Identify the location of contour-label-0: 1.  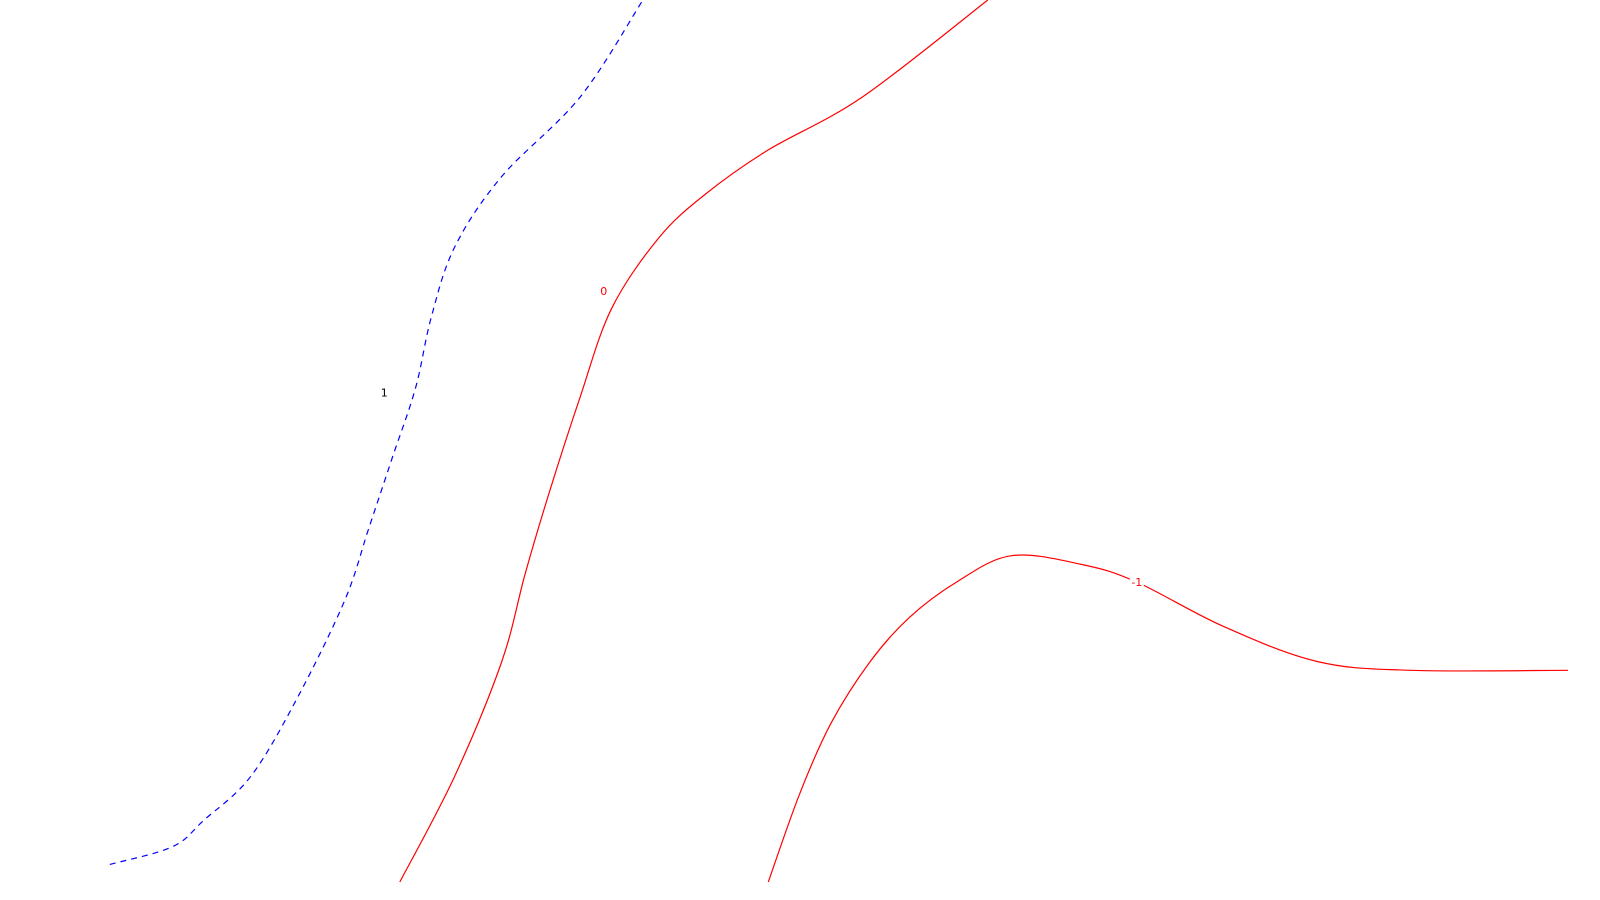
(384, 393).